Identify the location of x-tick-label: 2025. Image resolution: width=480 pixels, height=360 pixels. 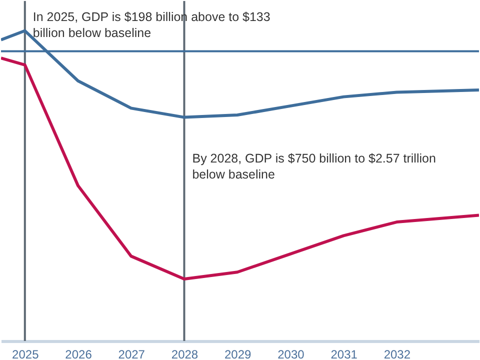
(26, 354).